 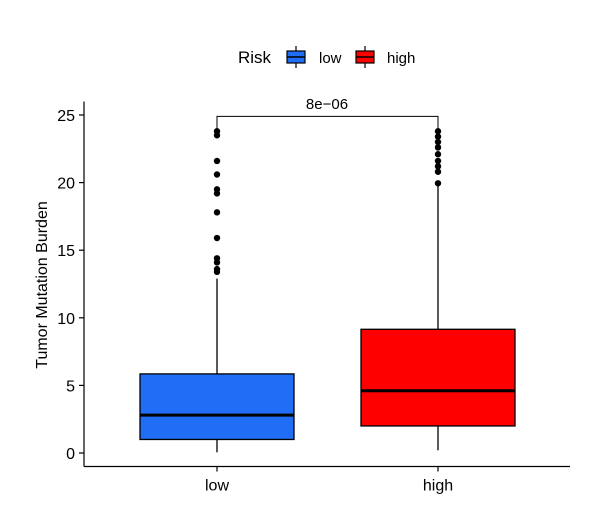 I want to click on x-axis: low high, so click(x=327, y=480).